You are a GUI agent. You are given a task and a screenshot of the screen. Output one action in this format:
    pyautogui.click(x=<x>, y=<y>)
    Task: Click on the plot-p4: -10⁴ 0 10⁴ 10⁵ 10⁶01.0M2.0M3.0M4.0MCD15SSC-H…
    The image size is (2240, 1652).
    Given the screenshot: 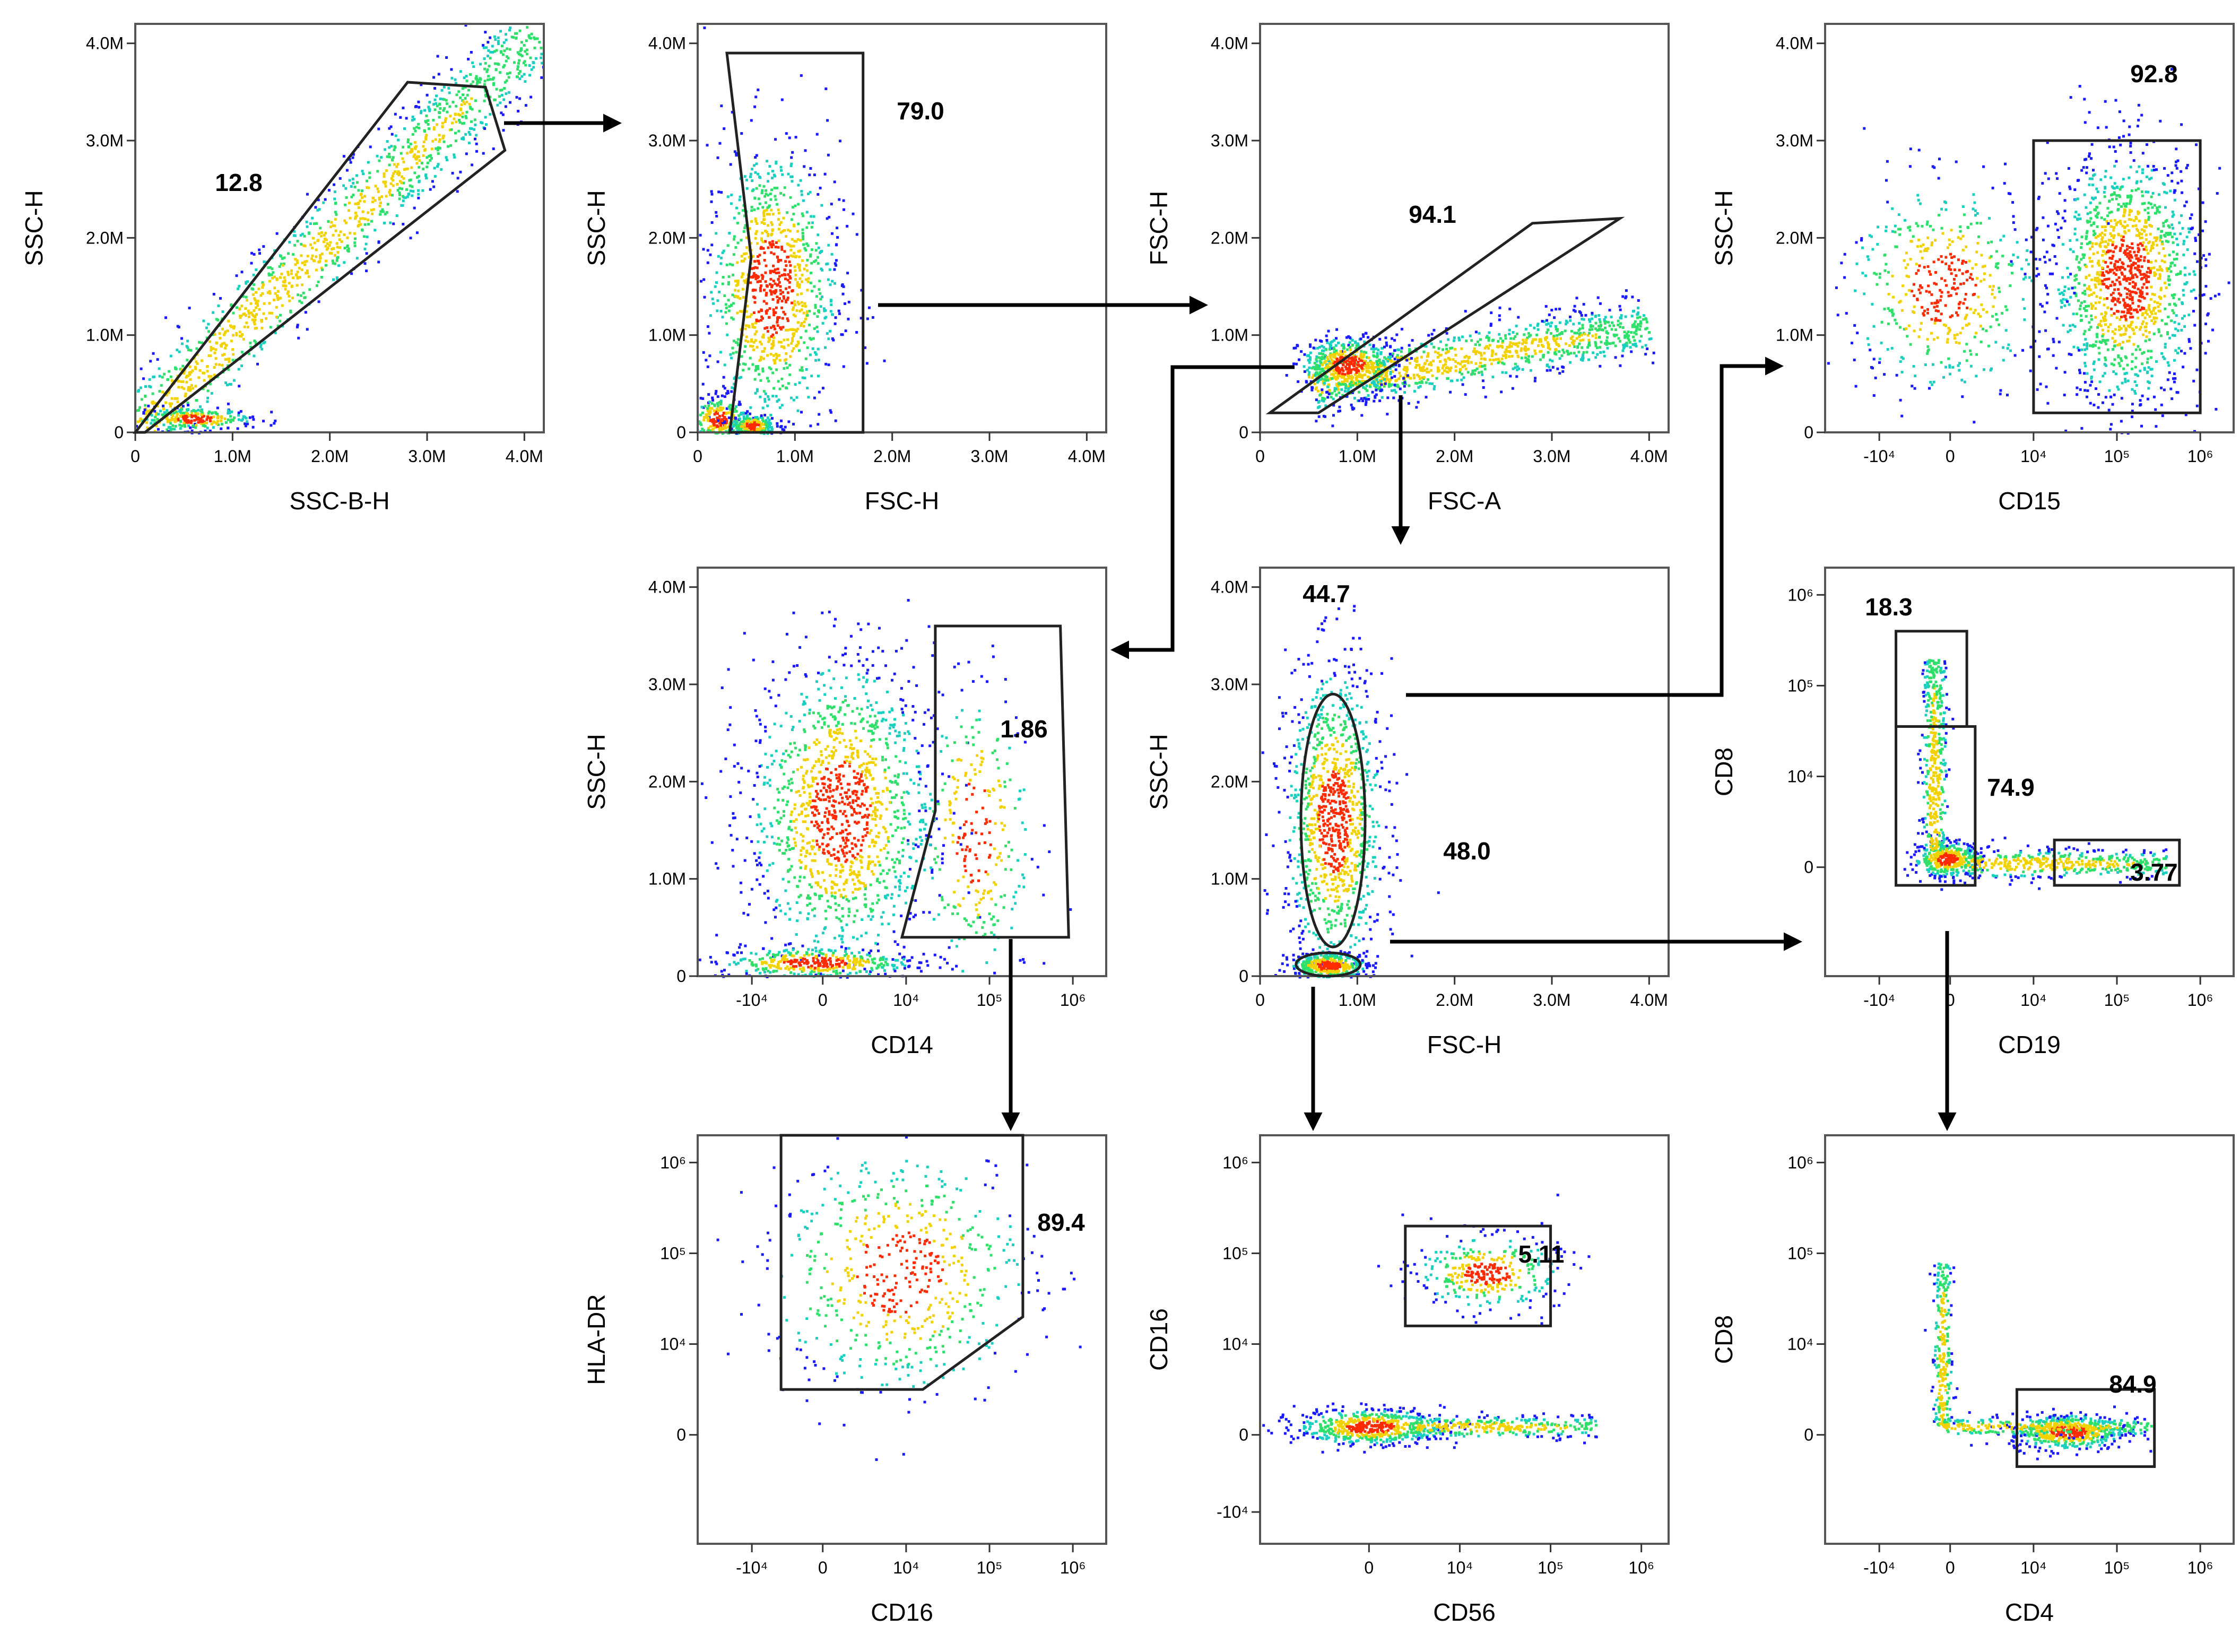 What is the action you would take?
    pyautogui.click(x=1972, y=269)
    